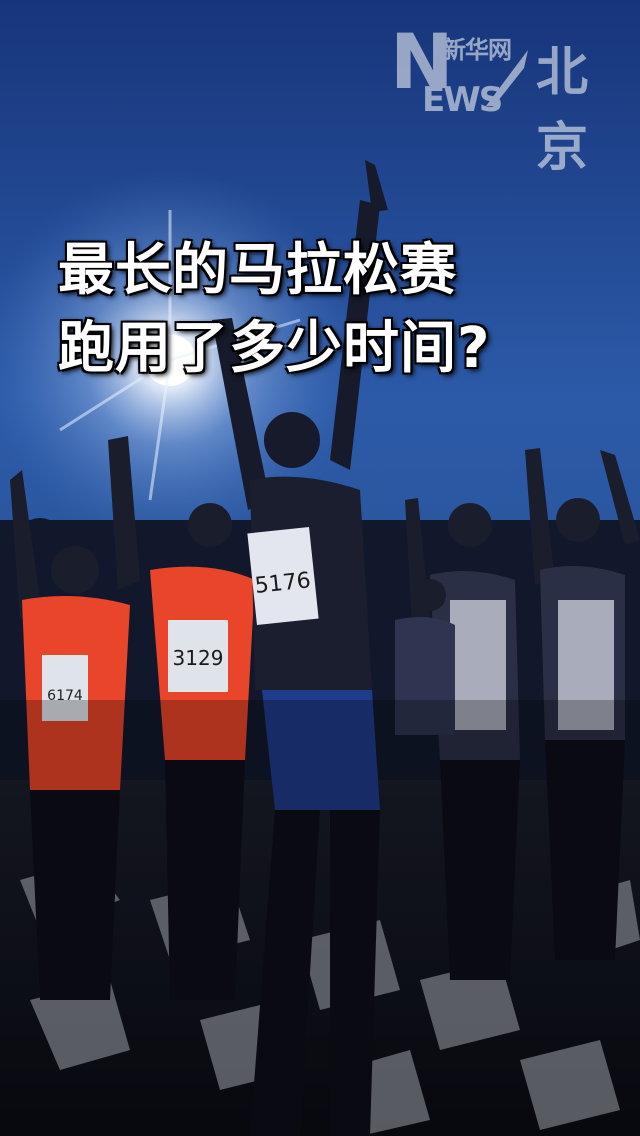 This screenshot has width=640, height=1136. What do you see at coordinates (338, 310) in the screenshot?
I see `headline: 最长的马拉松赛 跑用了多少时间?` at bounding box center [338, 310].